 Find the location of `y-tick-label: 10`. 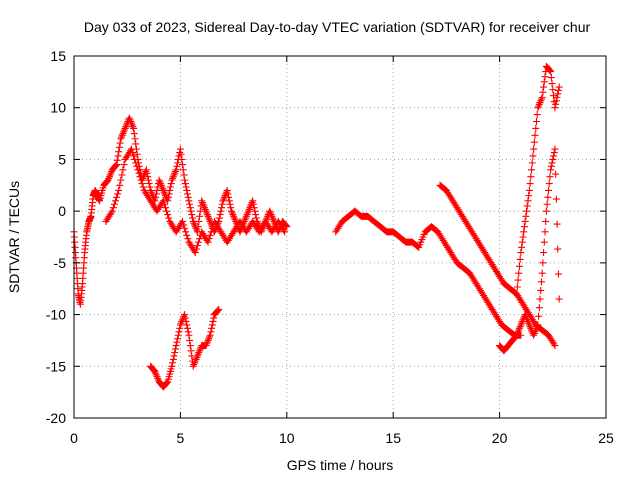

y-tick-label: 10 is located at coordinates (58, 108).